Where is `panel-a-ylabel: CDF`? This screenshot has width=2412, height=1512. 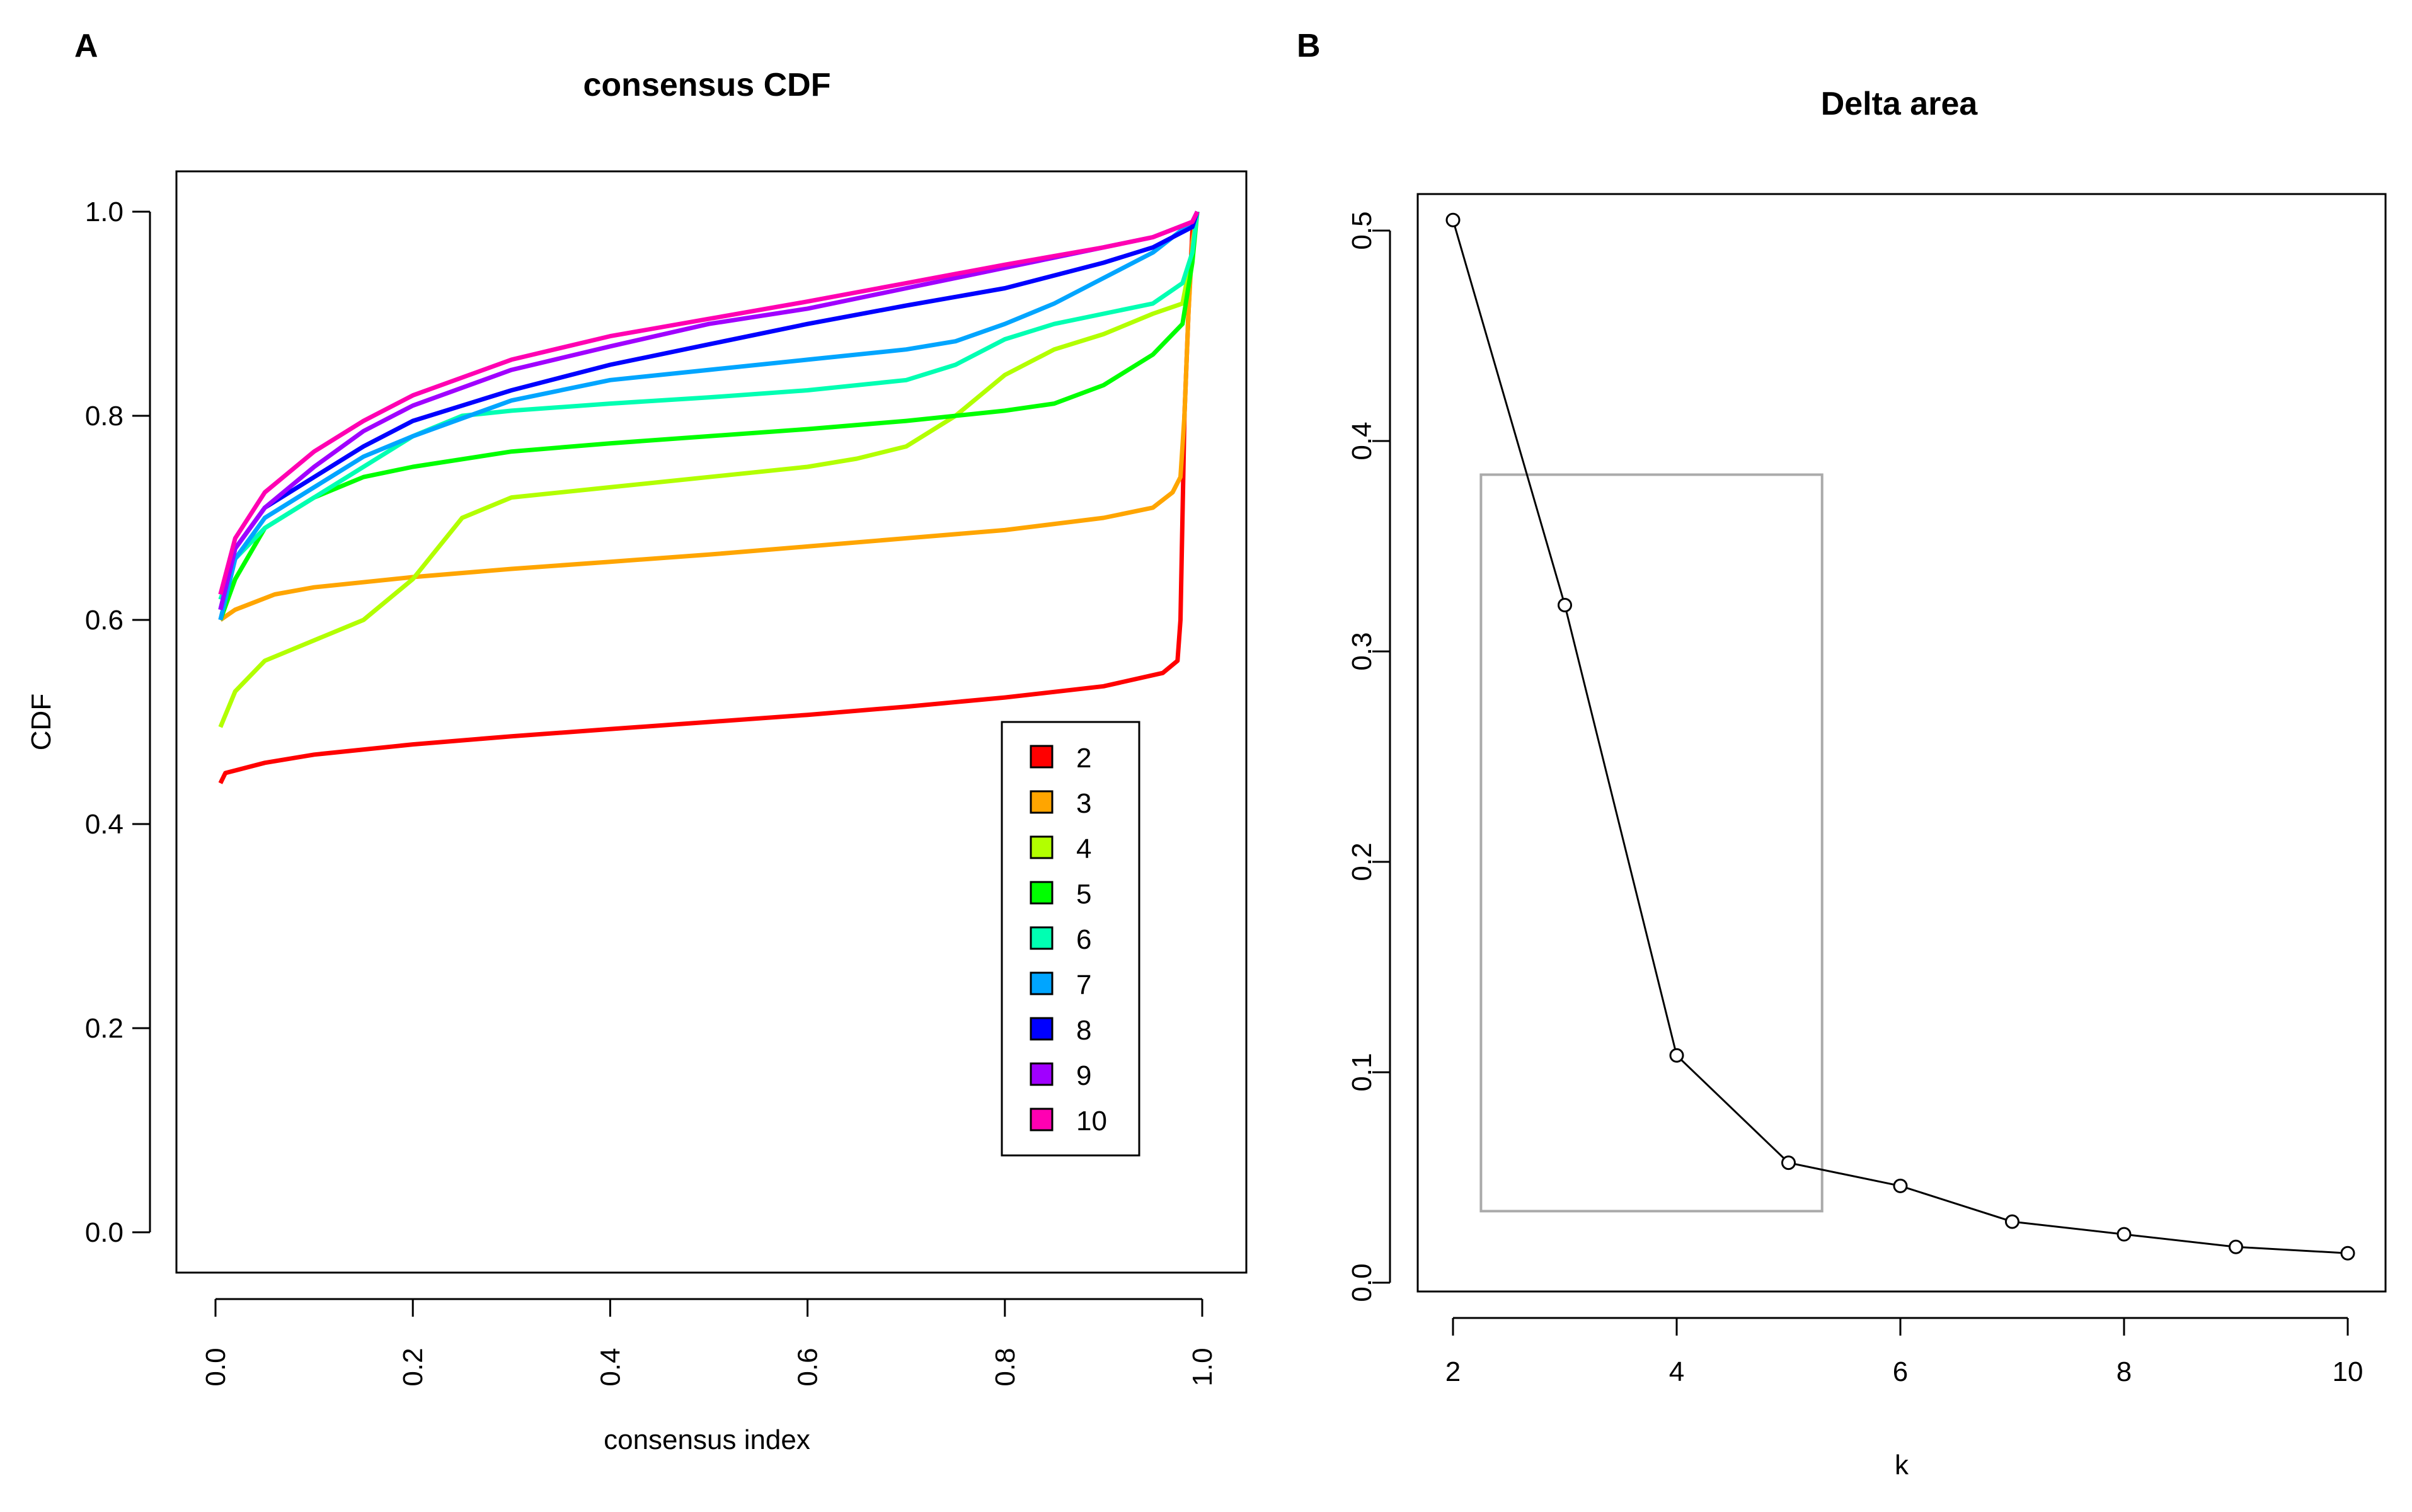 panel-a-ylabel: CDF is located at coordinates (41, 722).